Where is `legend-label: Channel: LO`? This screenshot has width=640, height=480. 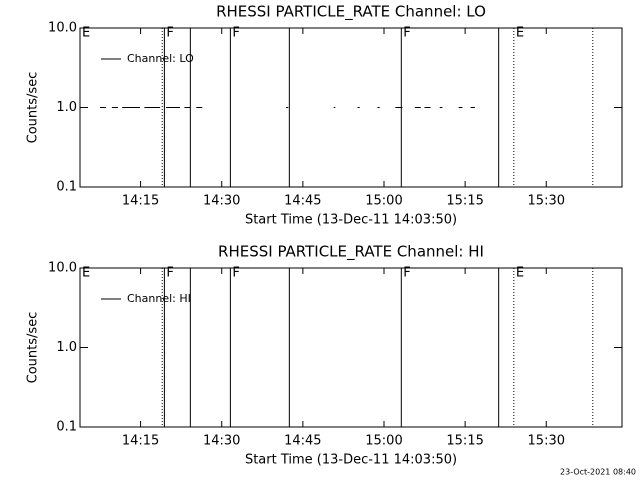
legend-label: Channel: LO is located at coordinates (160, 58).